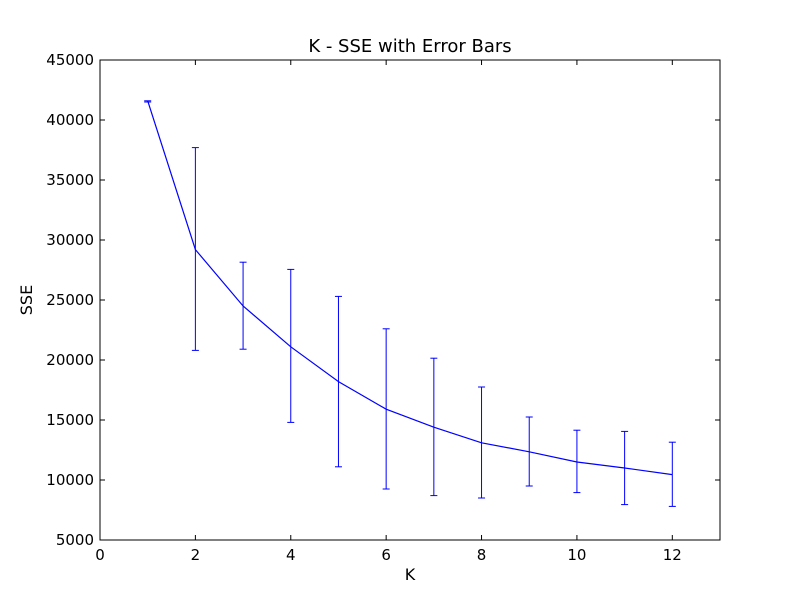 The image size is (800, 600). I want to click on y-tick-label: 45000, so click(70, 60).